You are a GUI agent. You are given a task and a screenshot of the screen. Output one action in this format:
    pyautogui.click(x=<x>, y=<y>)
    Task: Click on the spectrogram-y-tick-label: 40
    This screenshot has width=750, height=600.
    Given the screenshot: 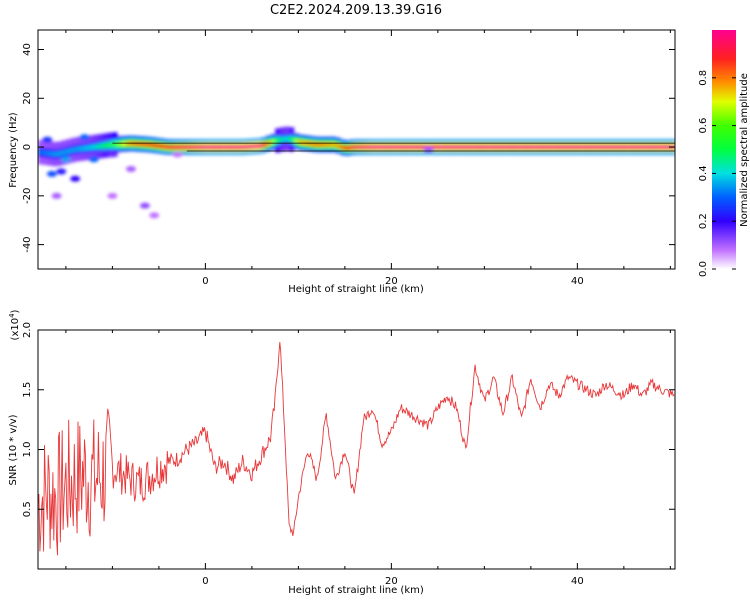 What is the action you would take?
    pyautogui.click(x=27, y=49)
    